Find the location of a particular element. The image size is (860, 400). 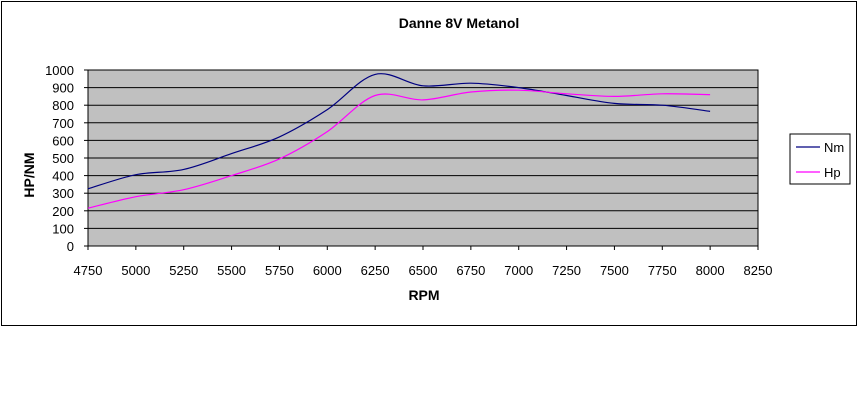

x-axis-title: RPM is located at coordinates (423, 295).